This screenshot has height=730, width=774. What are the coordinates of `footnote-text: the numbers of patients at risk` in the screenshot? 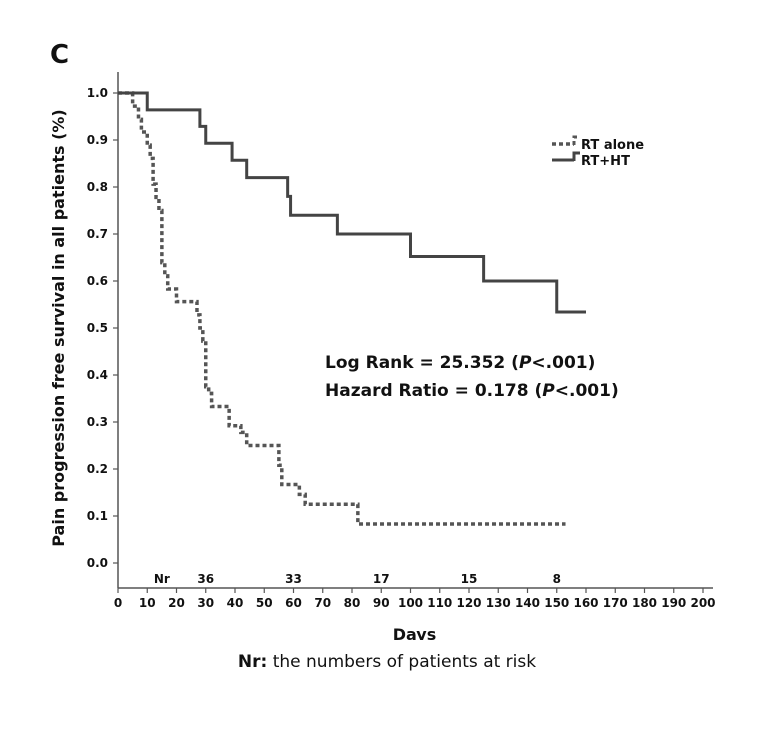 It's located at (402, 662).